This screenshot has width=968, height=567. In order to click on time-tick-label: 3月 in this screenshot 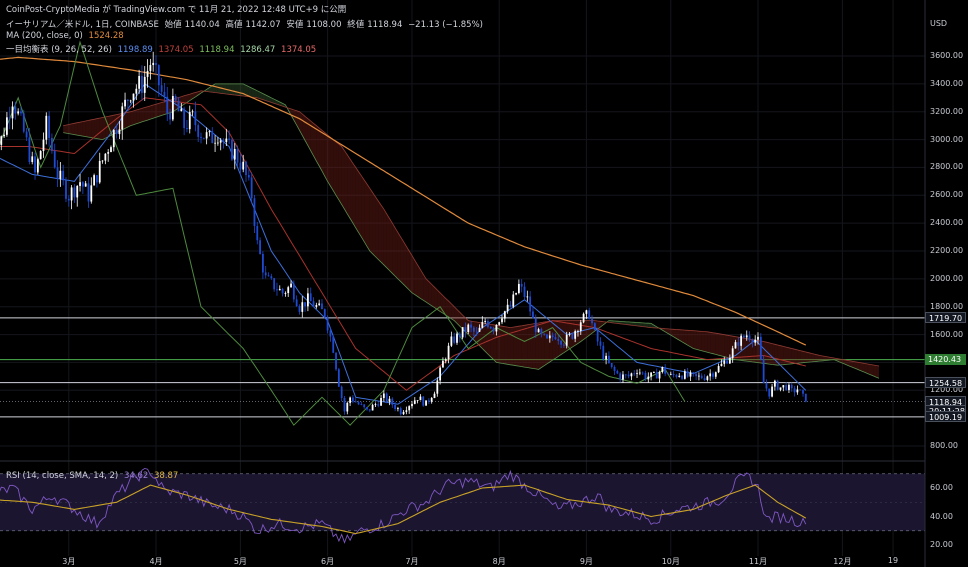, I will do `click(69, 561)`.